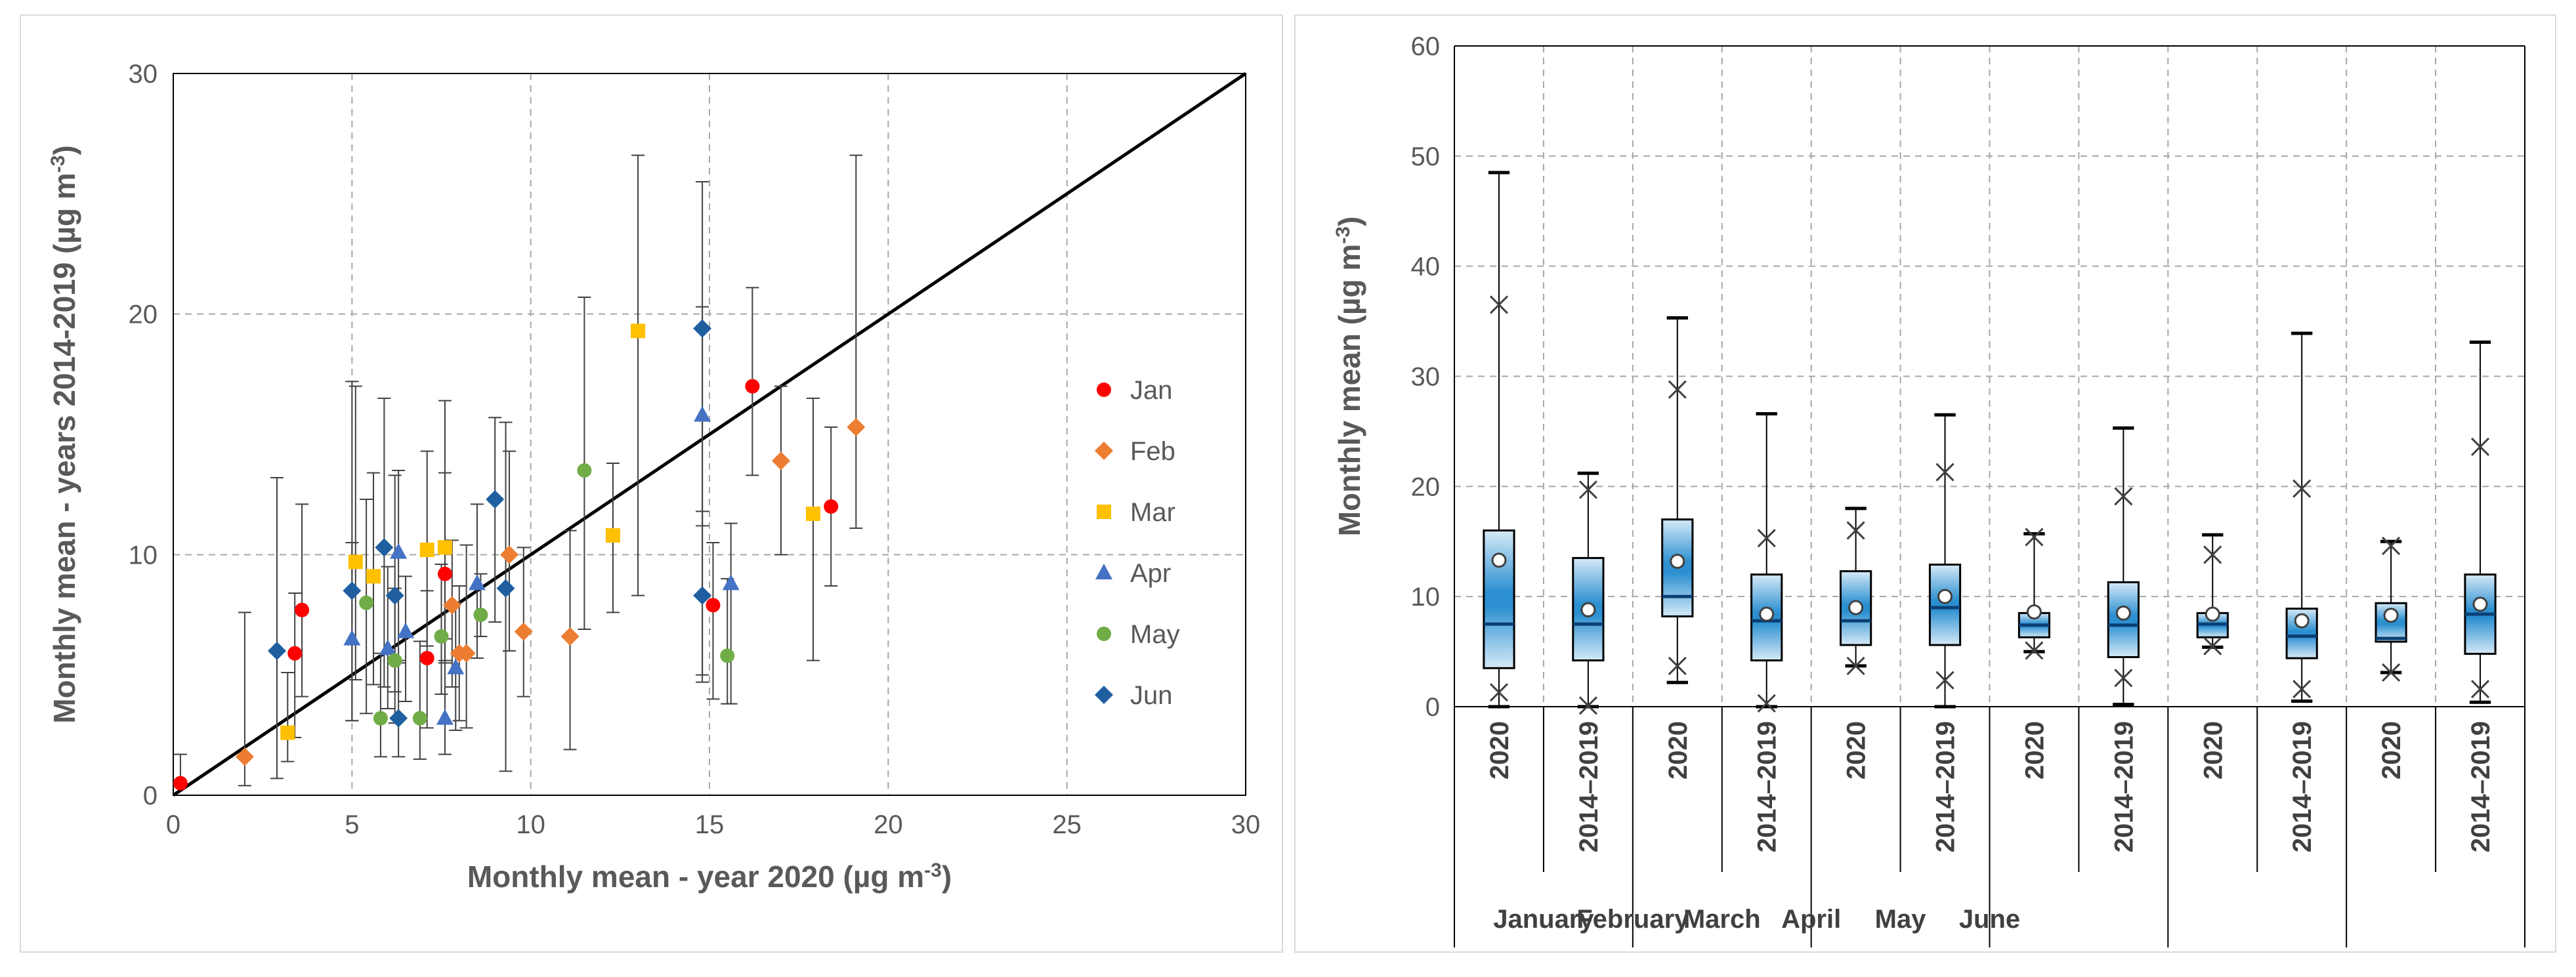  Describe the element at coordinates (1104, 695) in the screenshot. I see `legend-marker-jun` at that location.